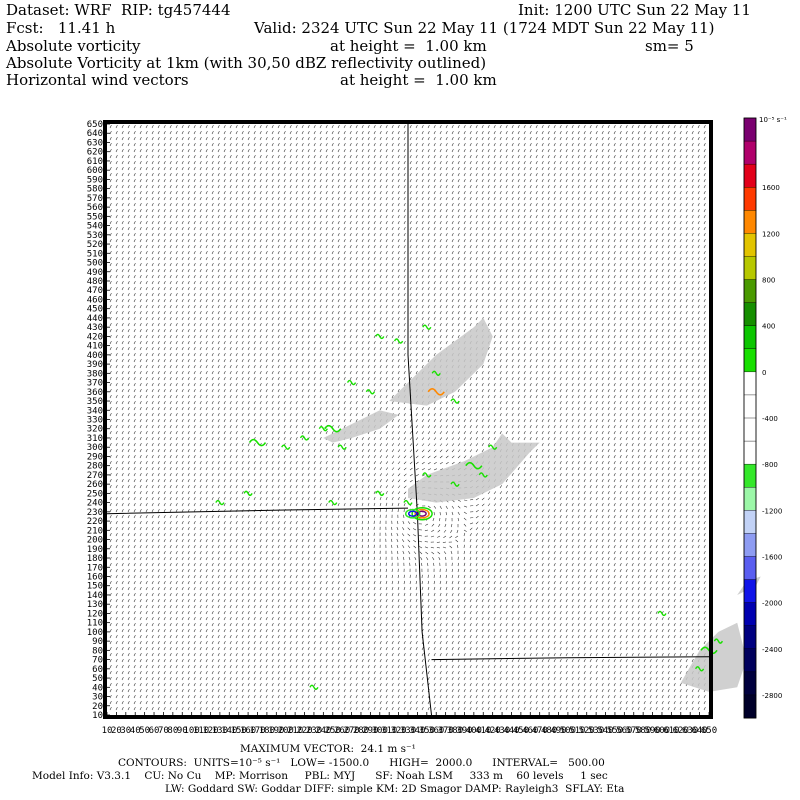 The image size is (800, 800). Describe the element at coordinates (511, 731) in the screenshot. I see `x-tick-label: 440` at that location.